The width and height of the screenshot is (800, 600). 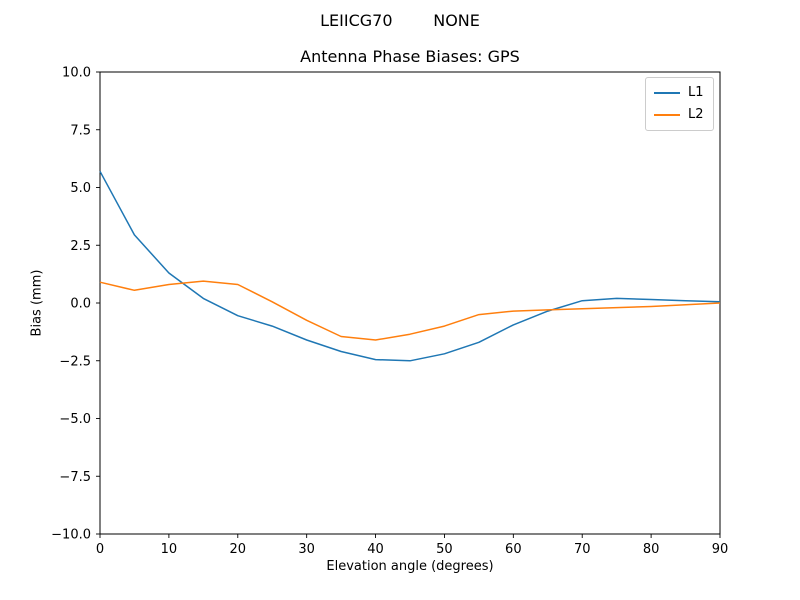 What do you see at coordinates (37, 303) in the screenshot?
I see `y-axis-label: Bias (mm)` at bounding box center [37, 303].